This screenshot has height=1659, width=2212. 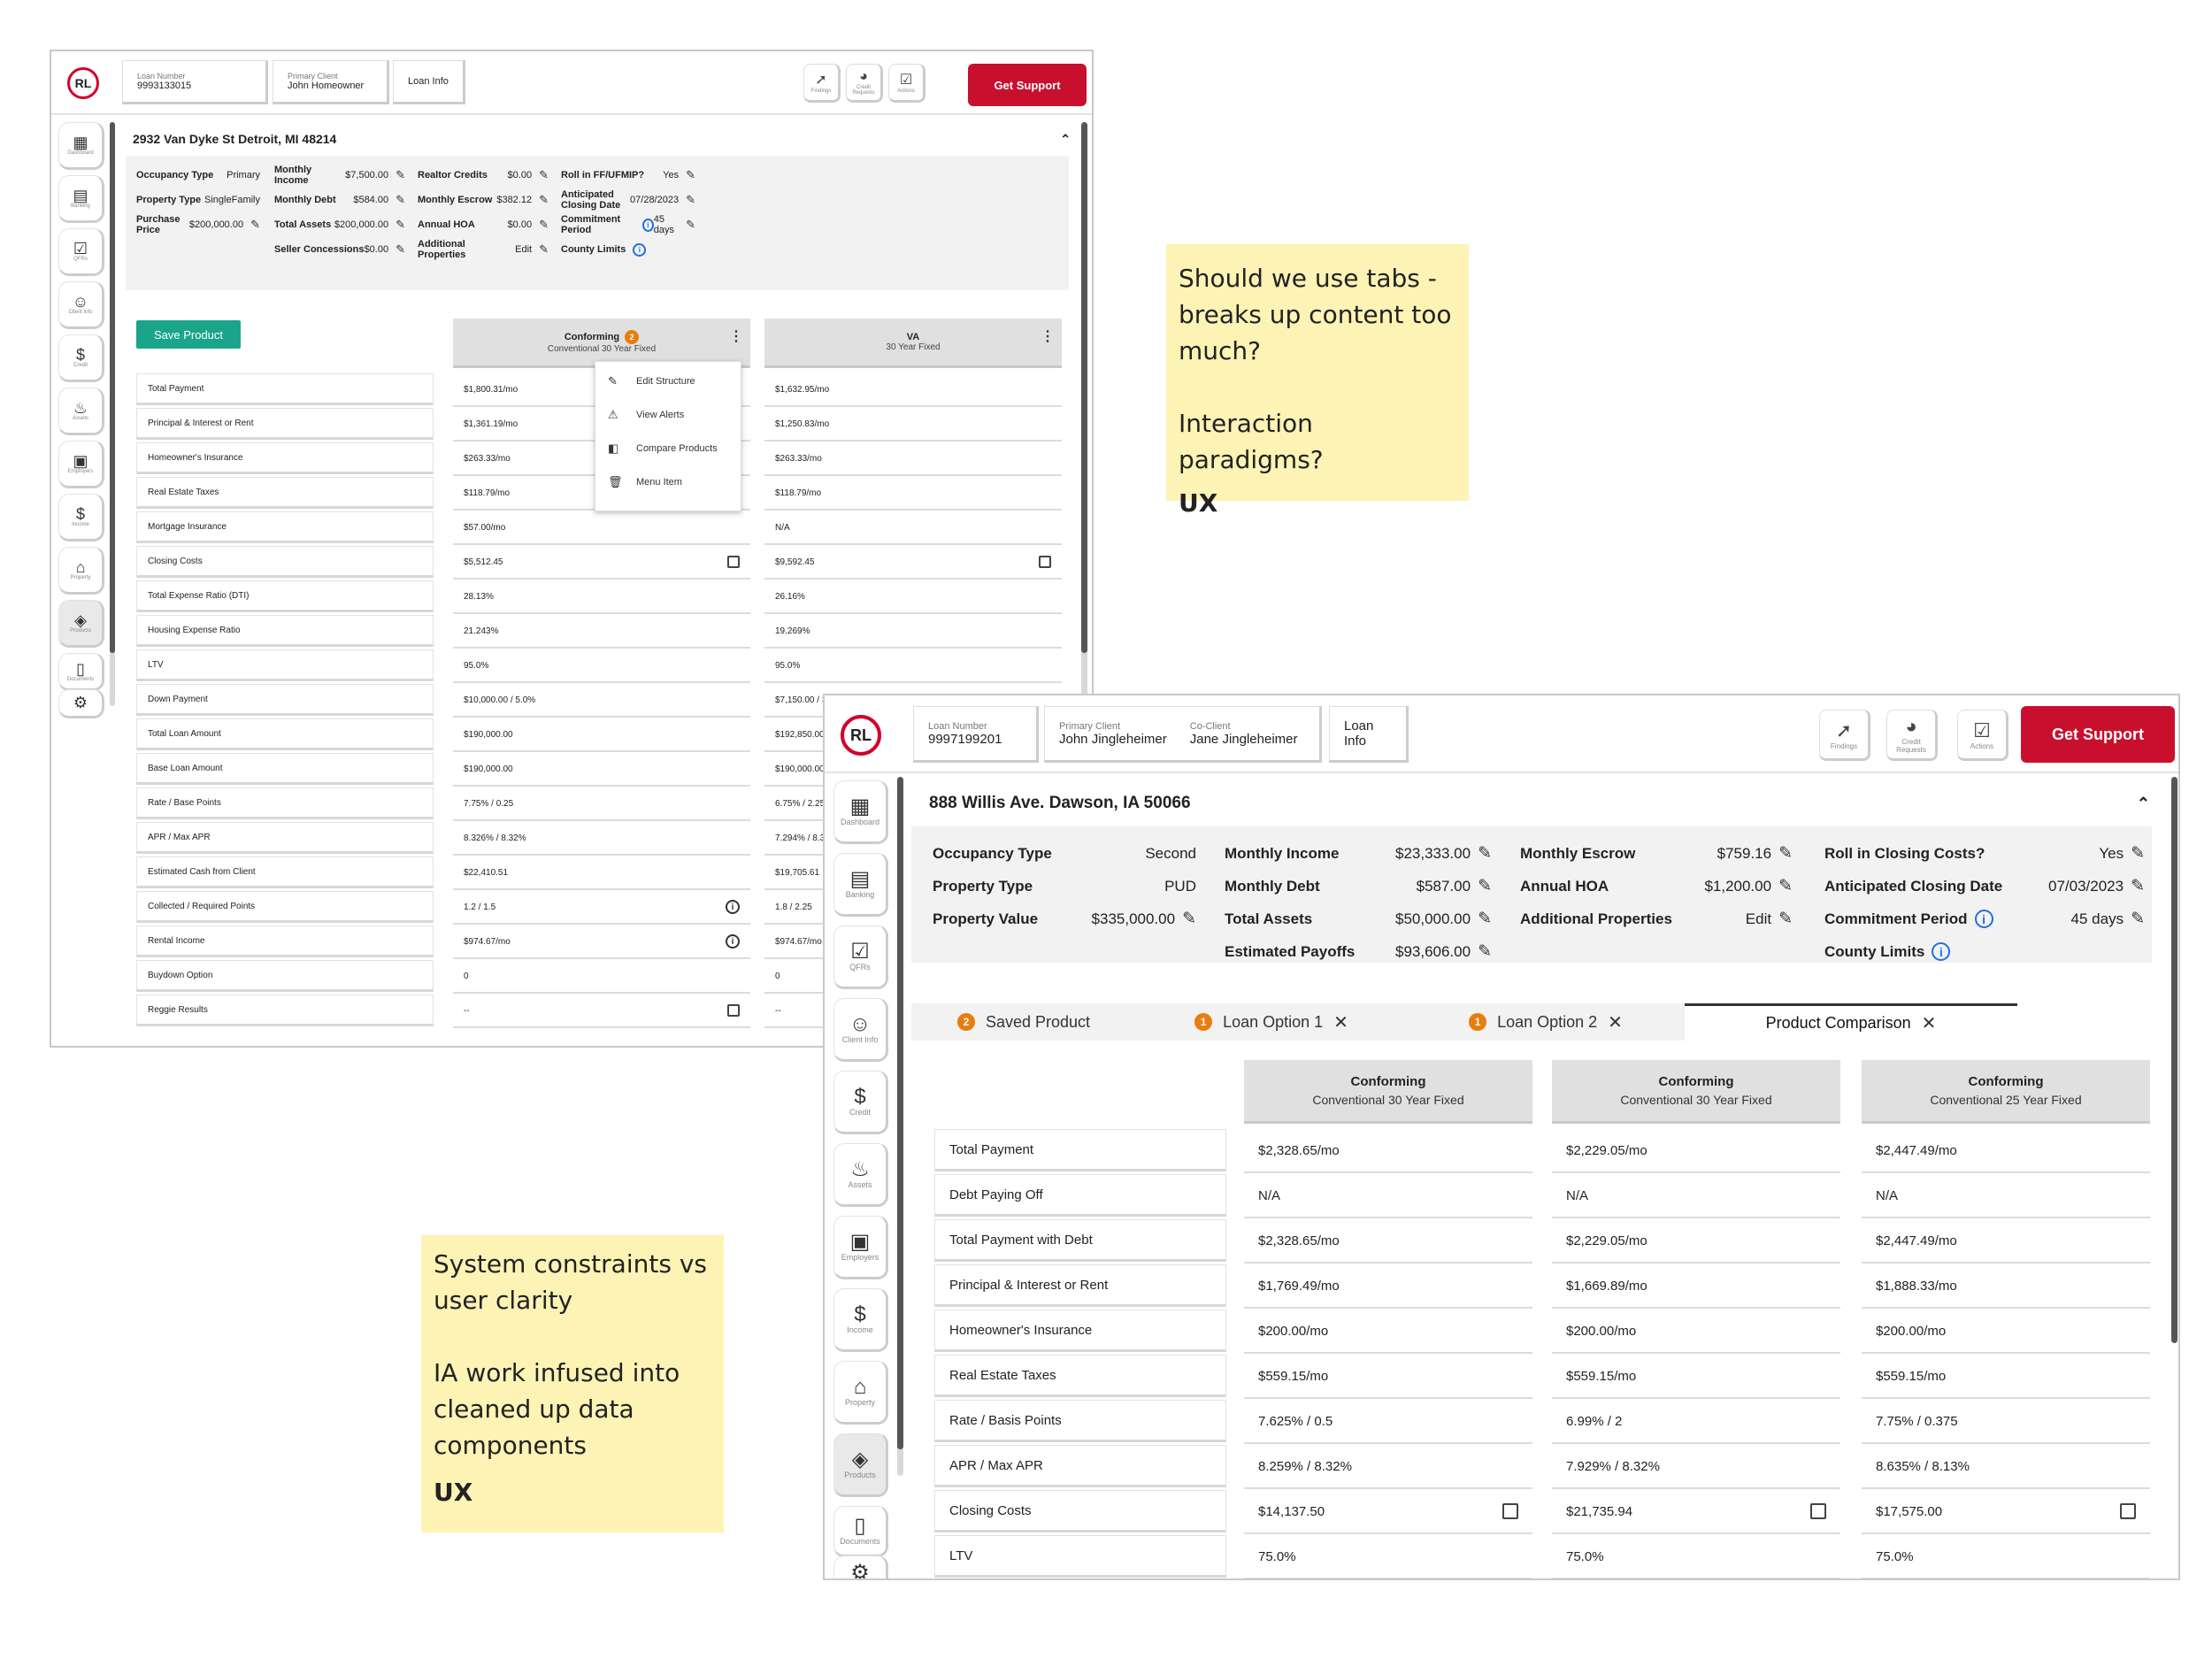 What do you see at coordinates (976, 735) in the screenshot?
I see `loan-number-box: Loan Number 9997199201` at bounding box center [976, 735].